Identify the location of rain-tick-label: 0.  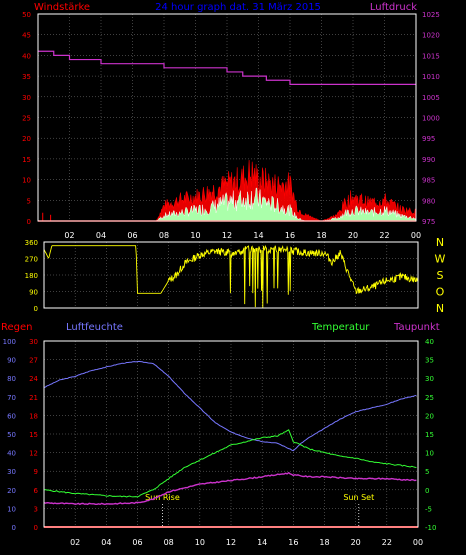
(36, 528).